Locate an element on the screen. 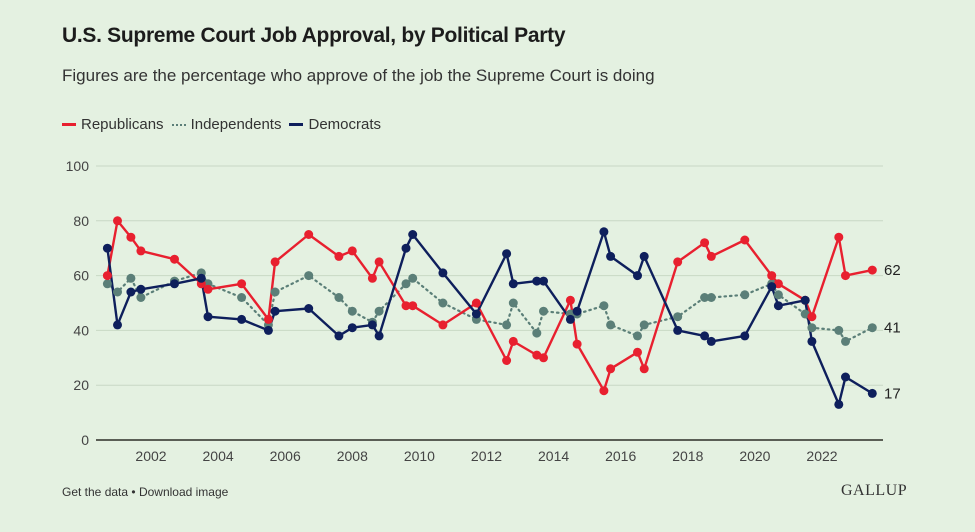 The height and width of the screenshot is (532, 975). get-data-link: Get the data is located at coordinates (95, 492).